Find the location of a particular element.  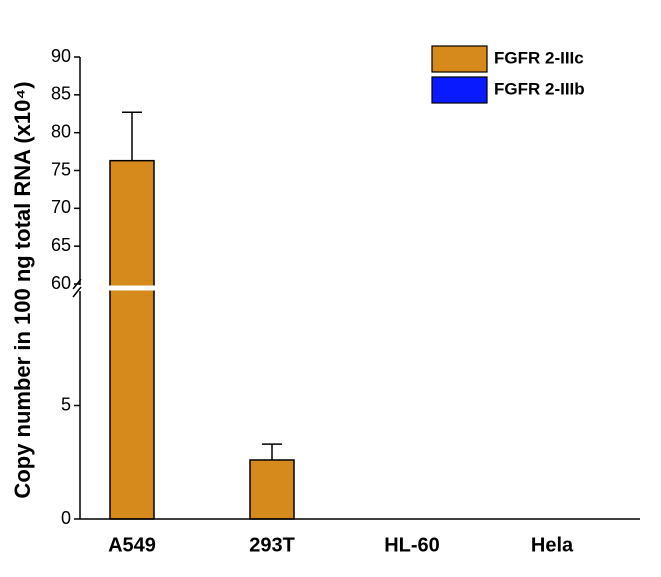

y-tick-label: 5 is located at coordinates (66, 404).